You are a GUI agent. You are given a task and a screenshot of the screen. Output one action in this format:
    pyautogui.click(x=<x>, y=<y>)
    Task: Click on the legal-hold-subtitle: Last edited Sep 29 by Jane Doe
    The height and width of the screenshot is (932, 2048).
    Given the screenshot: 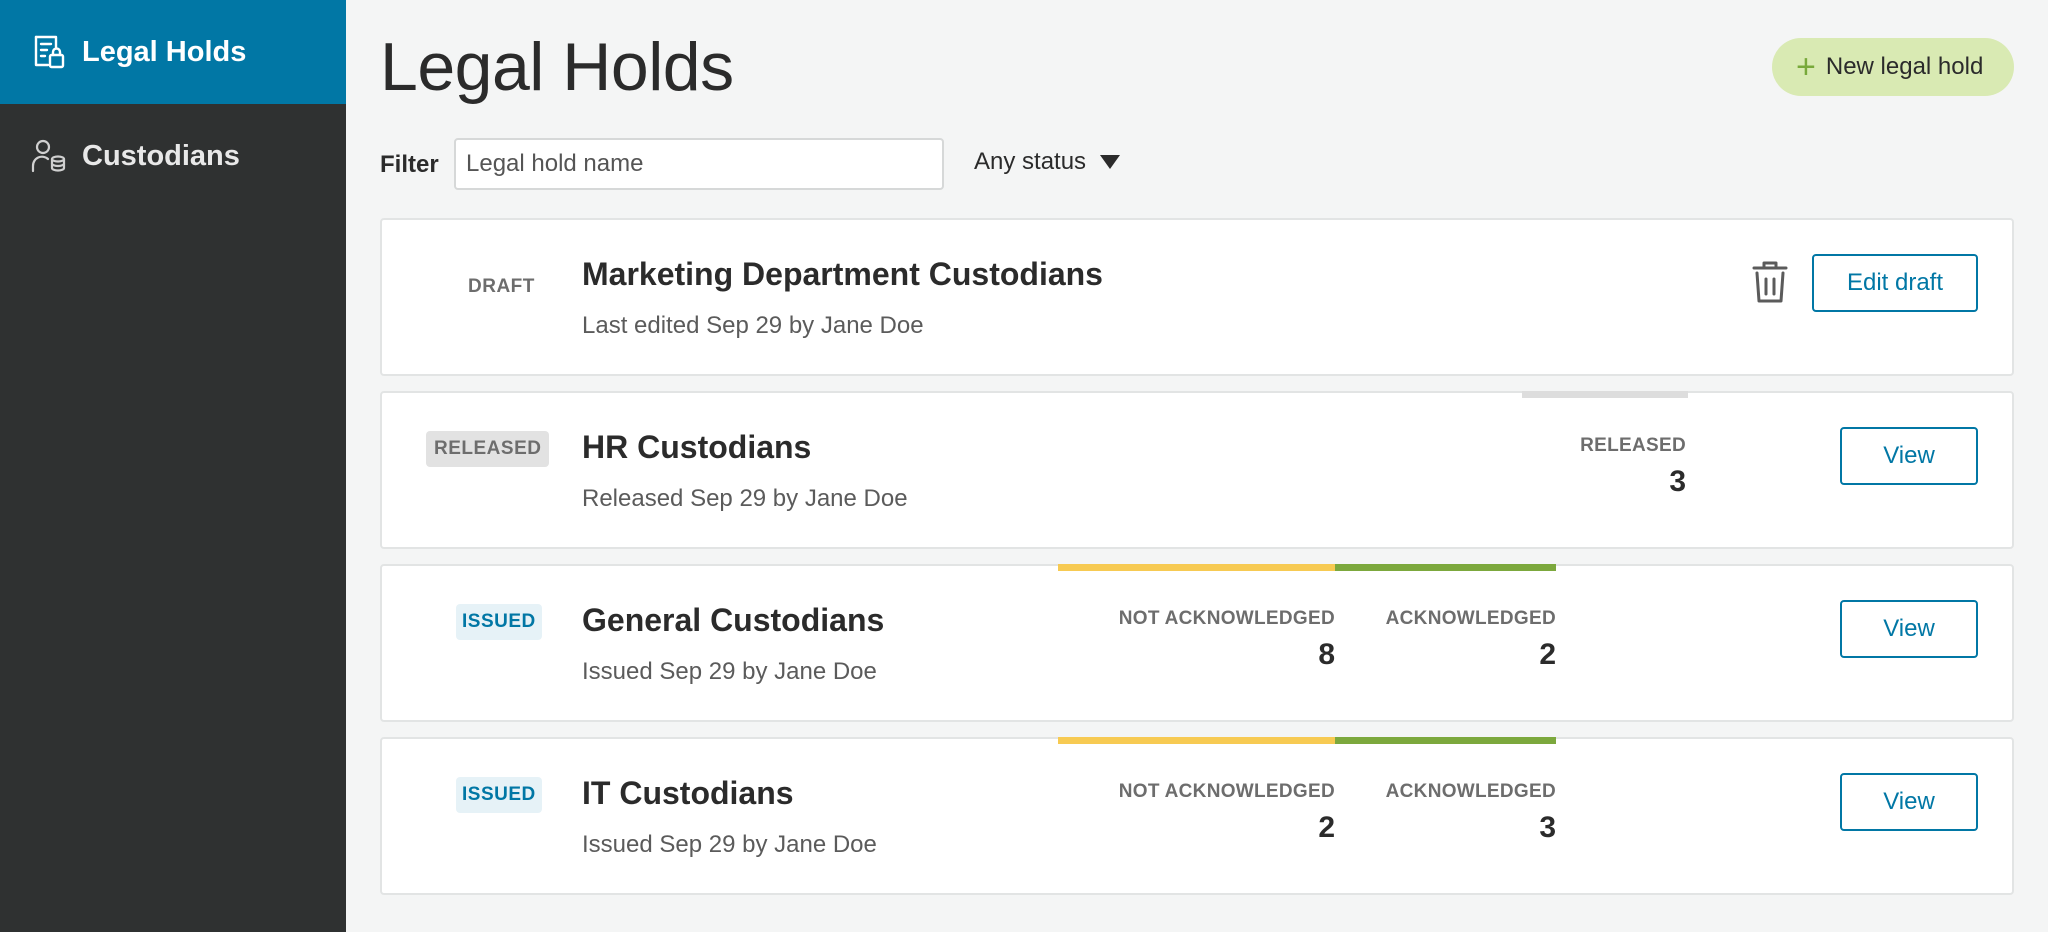 What is the action you would take?
    pyautogui.click(x=753, y=325)
    